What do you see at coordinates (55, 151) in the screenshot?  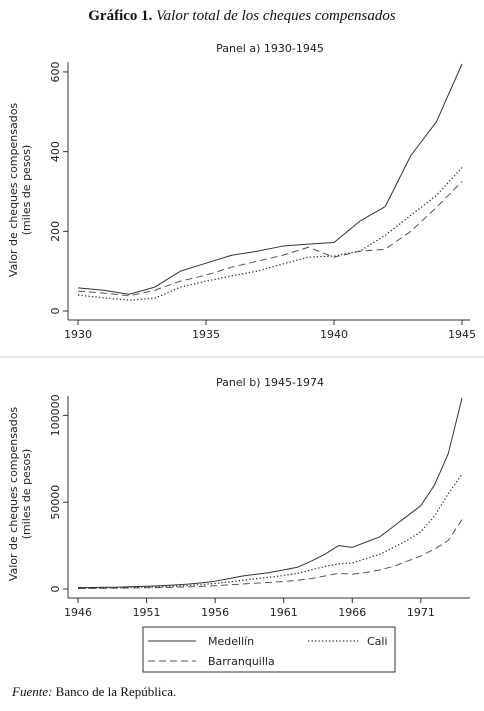 I see `panel-a-y-tick-label: 400` at bounding box center [55, 151].